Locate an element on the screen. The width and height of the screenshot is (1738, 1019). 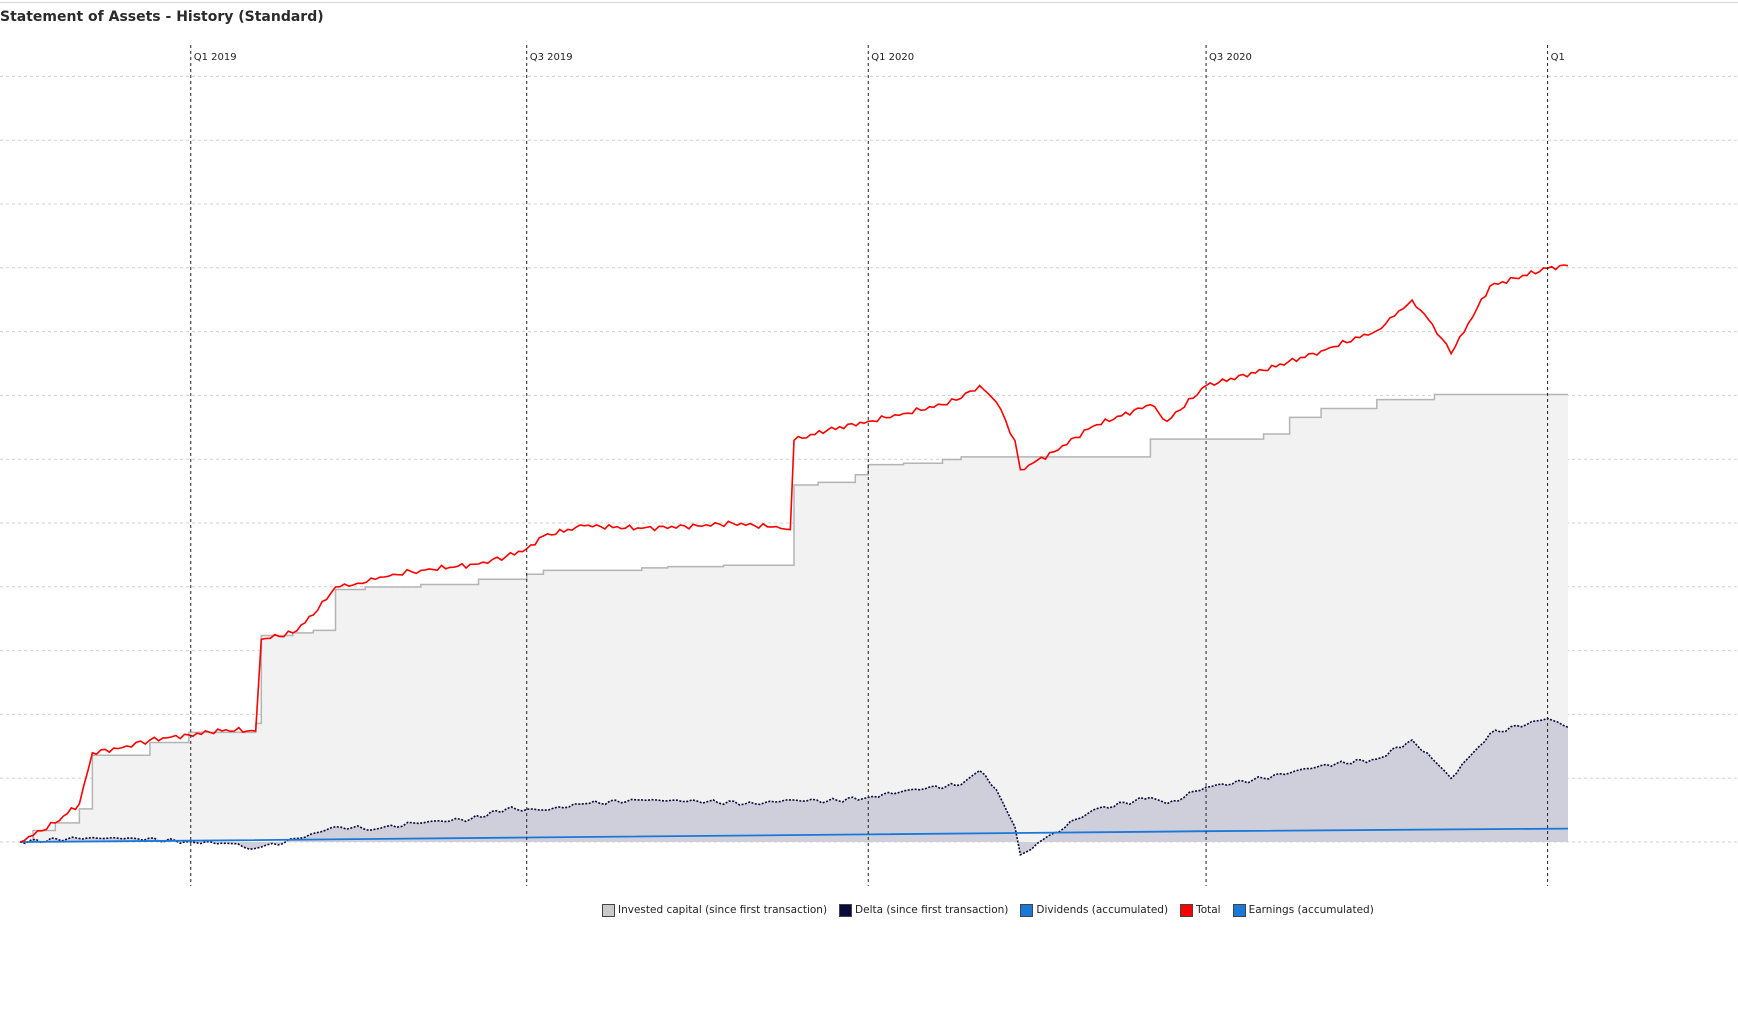
delta-line is located at coordinates (794, 786).